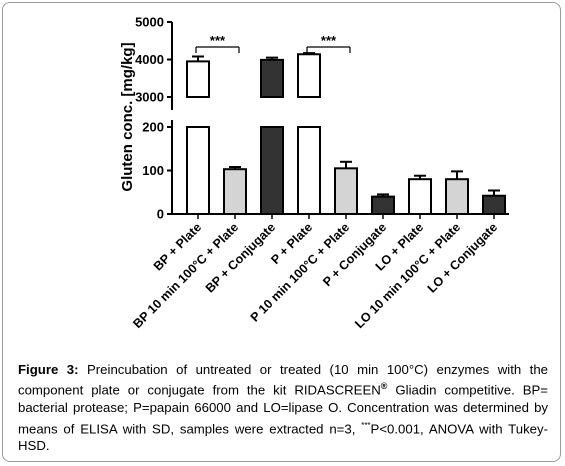 Image resolution: width=565 pixels, height=466 pixels. Describe the element at coordinates (127, 116) in the screenshot. I see `y-axis-label: Gluten conc. [mg/kg]` at that location.